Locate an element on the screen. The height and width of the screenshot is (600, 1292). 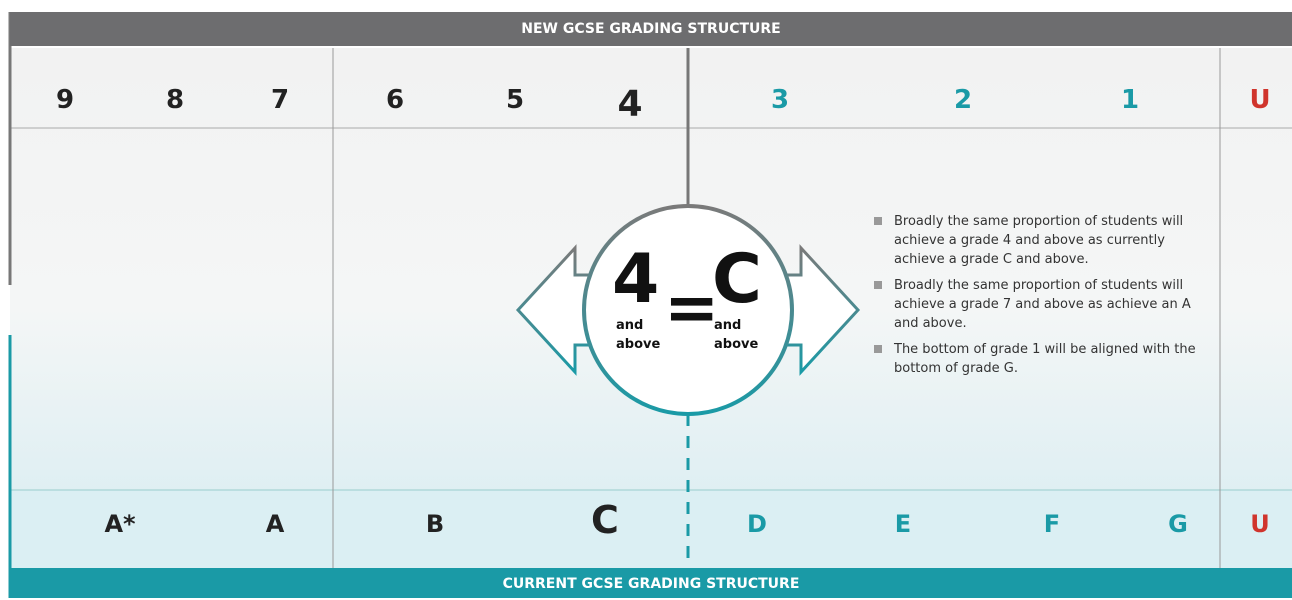
current-grade: U is located at coordinates (1260, 524).